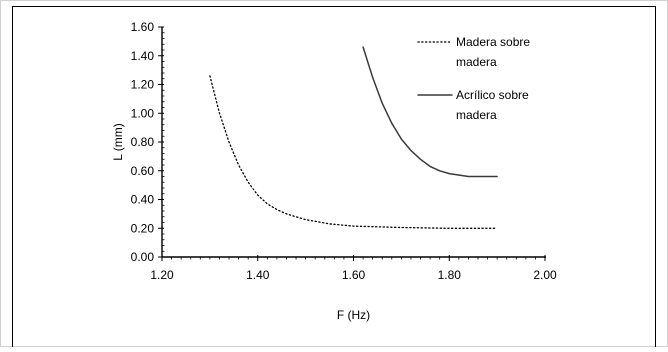 The image size is (668, 352). What do you see at coordinates (545, 275) in the screenshot?
I see `x-tick-label: 2.00` at bounding box center [545, 275].